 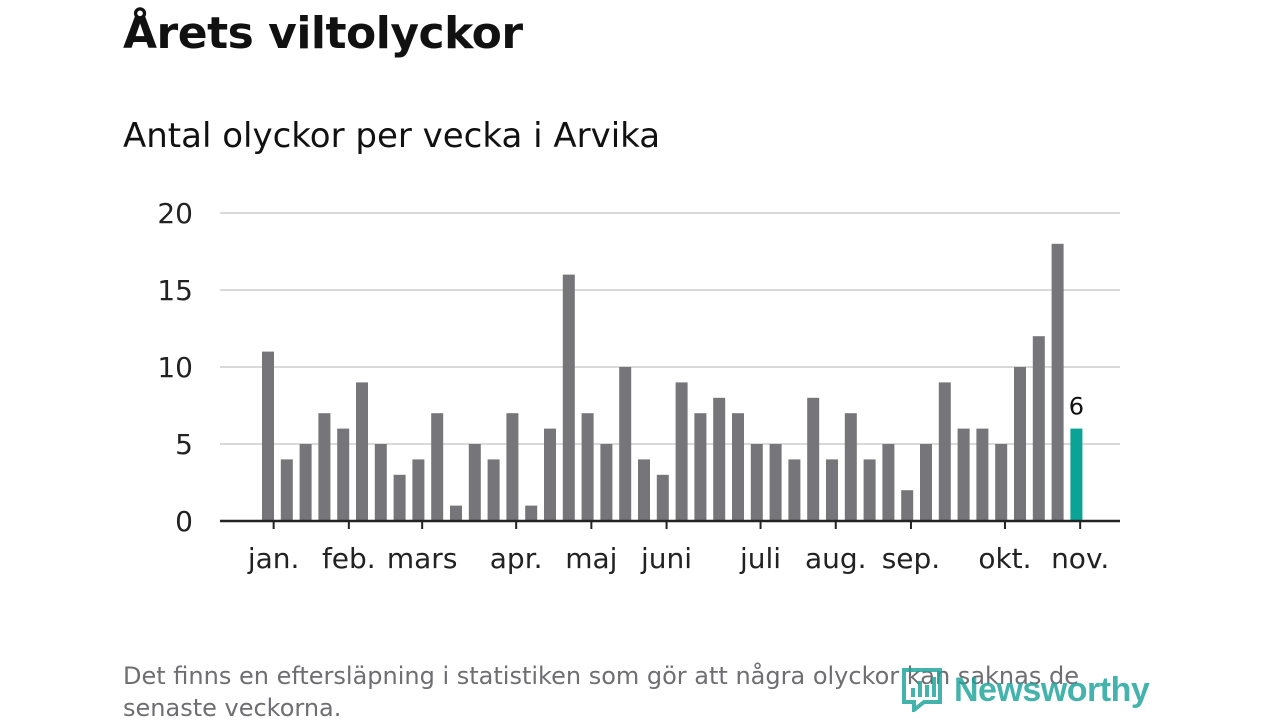 What do you see at coordinates (1076, 474) in the screenshot?
I see `bar-highlight` at bounding box center [1076, 474].